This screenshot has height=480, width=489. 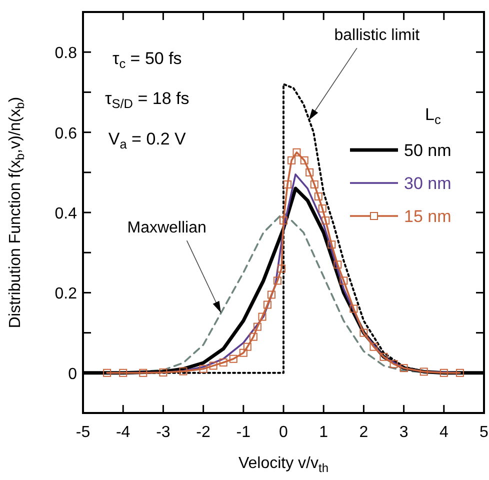 I want to click on annotation: τ$_{c}$ = 50 fs, so click(x=147, y=60).